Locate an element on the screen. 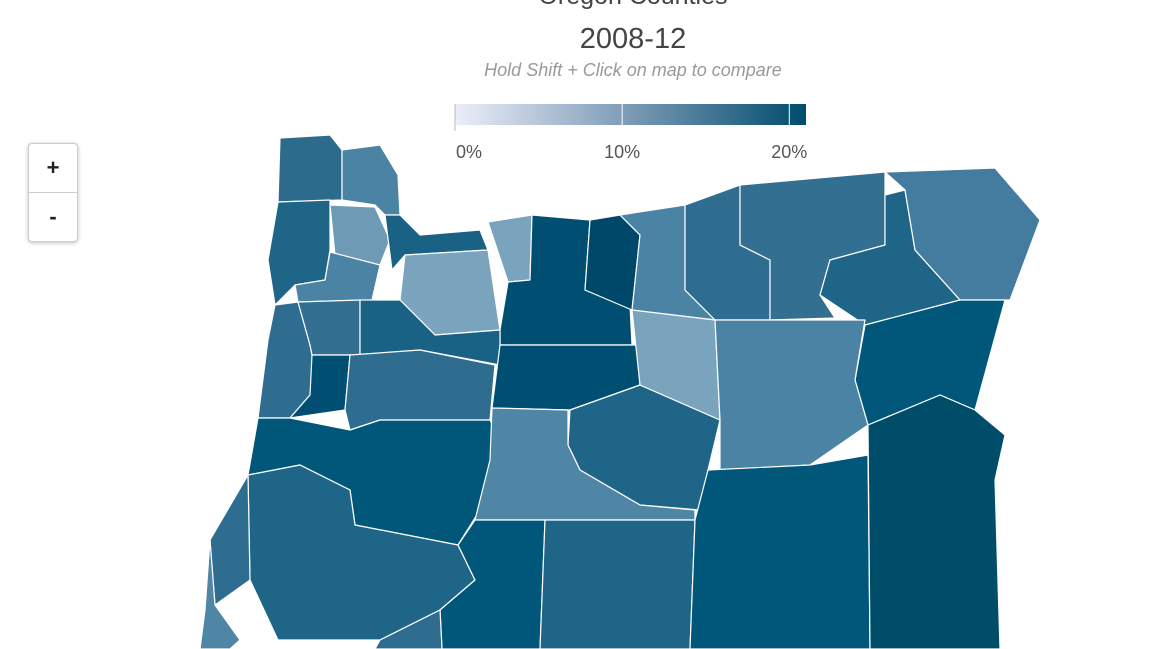 The width and height of the screenshot is (1154, 649). title: Oregon Counties is located at coordinates (632, 5).